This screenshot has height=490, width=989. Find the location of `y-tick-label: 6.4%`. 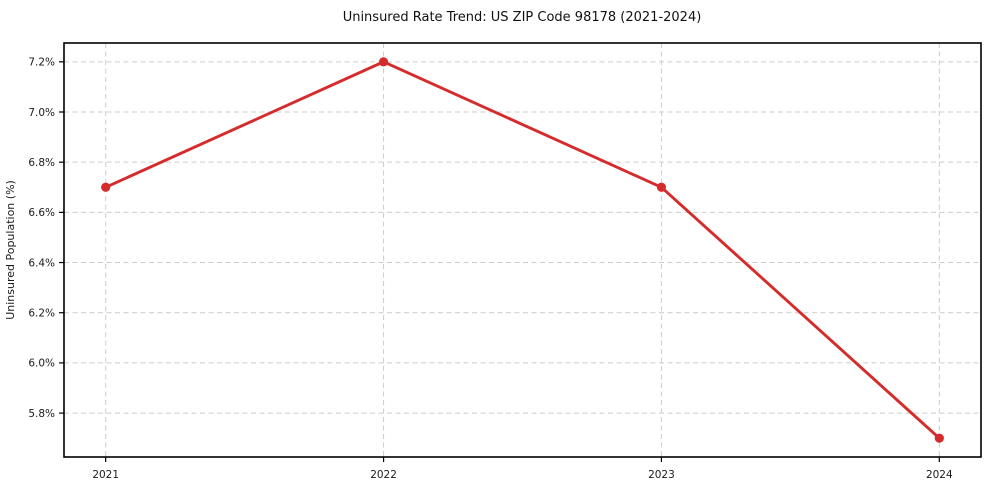

y-tick-label: 6.4% is located at coordinates (41, 263).